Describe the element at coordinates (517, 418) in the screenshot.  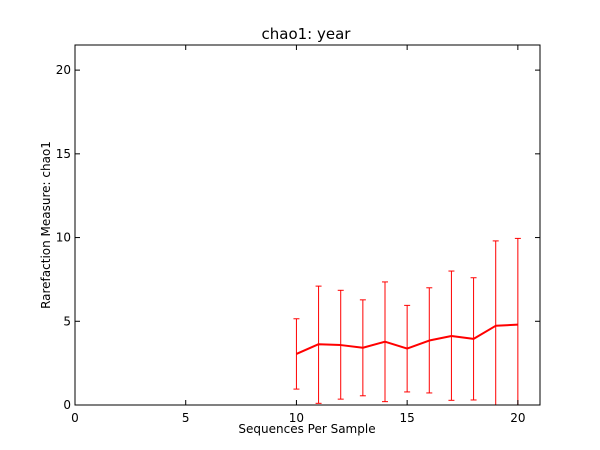
I see `x-tick-label-4: 20` at that location.